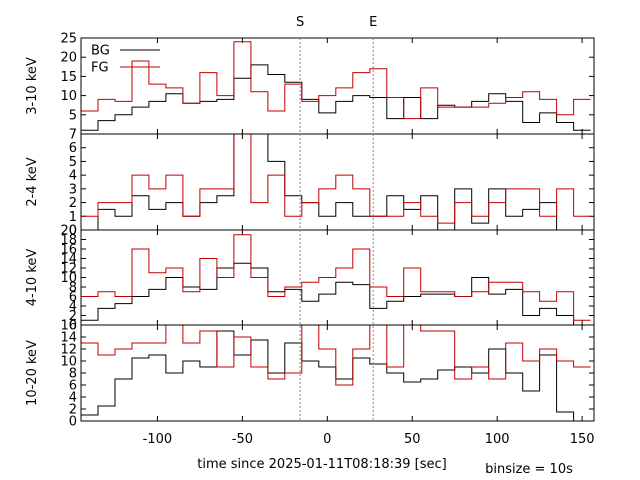  Describe the element at coordinates (68, 240) in the screenshot. I see `y-tick-label: 18` at that location.